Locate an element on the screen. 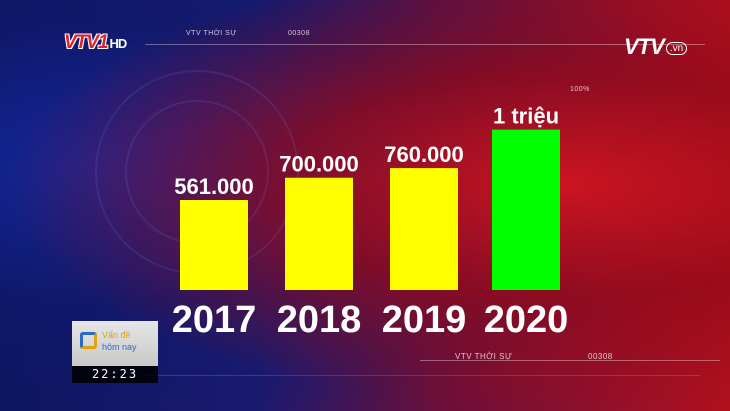 This screenshot has width=730, height=411. program-badge: Vấn đề hôm nay is located at coordinates (115, 343).